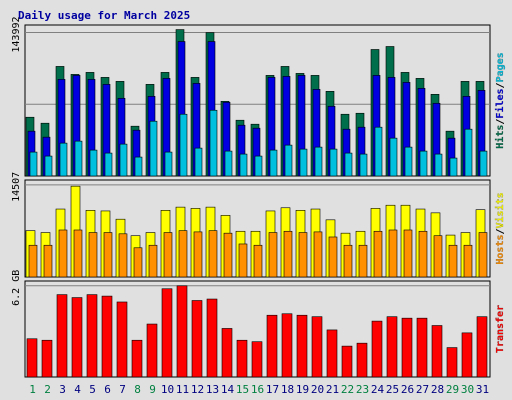 Image resolution: width=512 pixels, height=400 pixels. Describe the element at coordinates (500, 329) in the screenshot. I see `side-label: Transfer` at that location.